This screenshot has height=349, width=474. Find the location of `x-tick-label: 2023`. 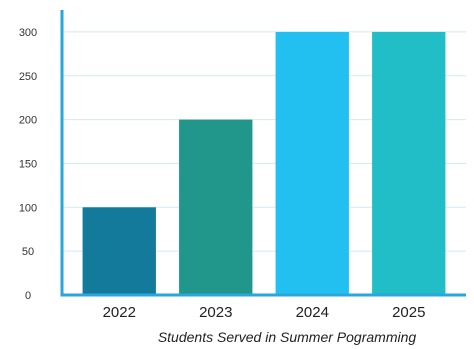

x-tick-label: 2023 is located at coordinates (215, 312).